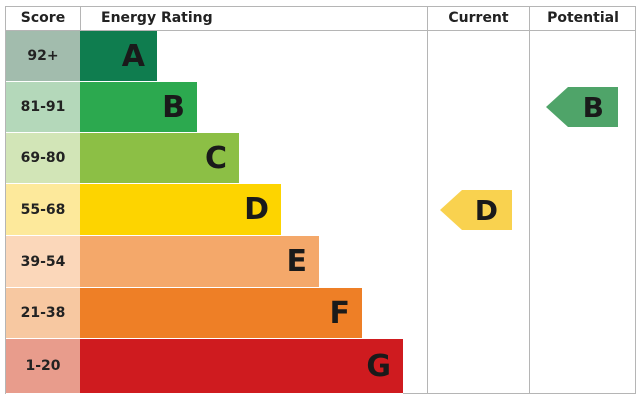  Describe the element at coordinates (43, 18) in the screenshot. I see `header-score: Score` at that location.